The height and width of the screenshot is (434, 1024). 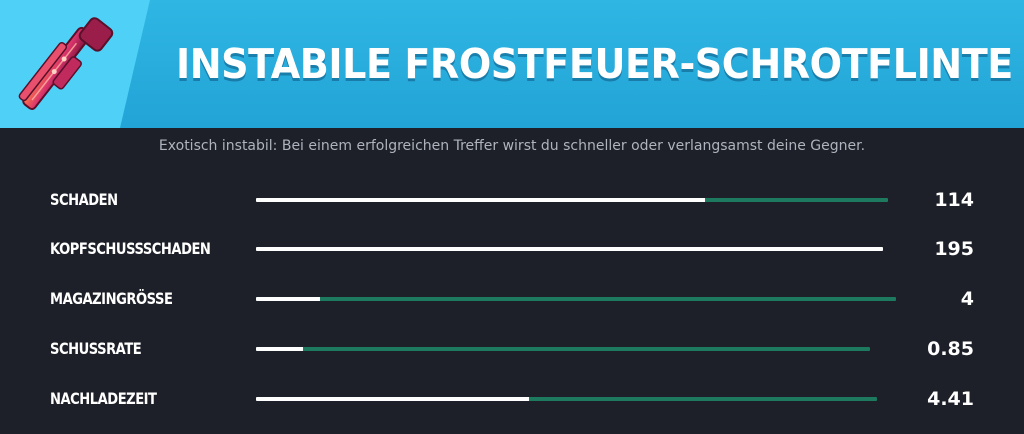 What do you see at coordinates (96, 348) in the screenshot?
I see `stat-label: SCHUSSRATE` at bounding box center [96, 348].